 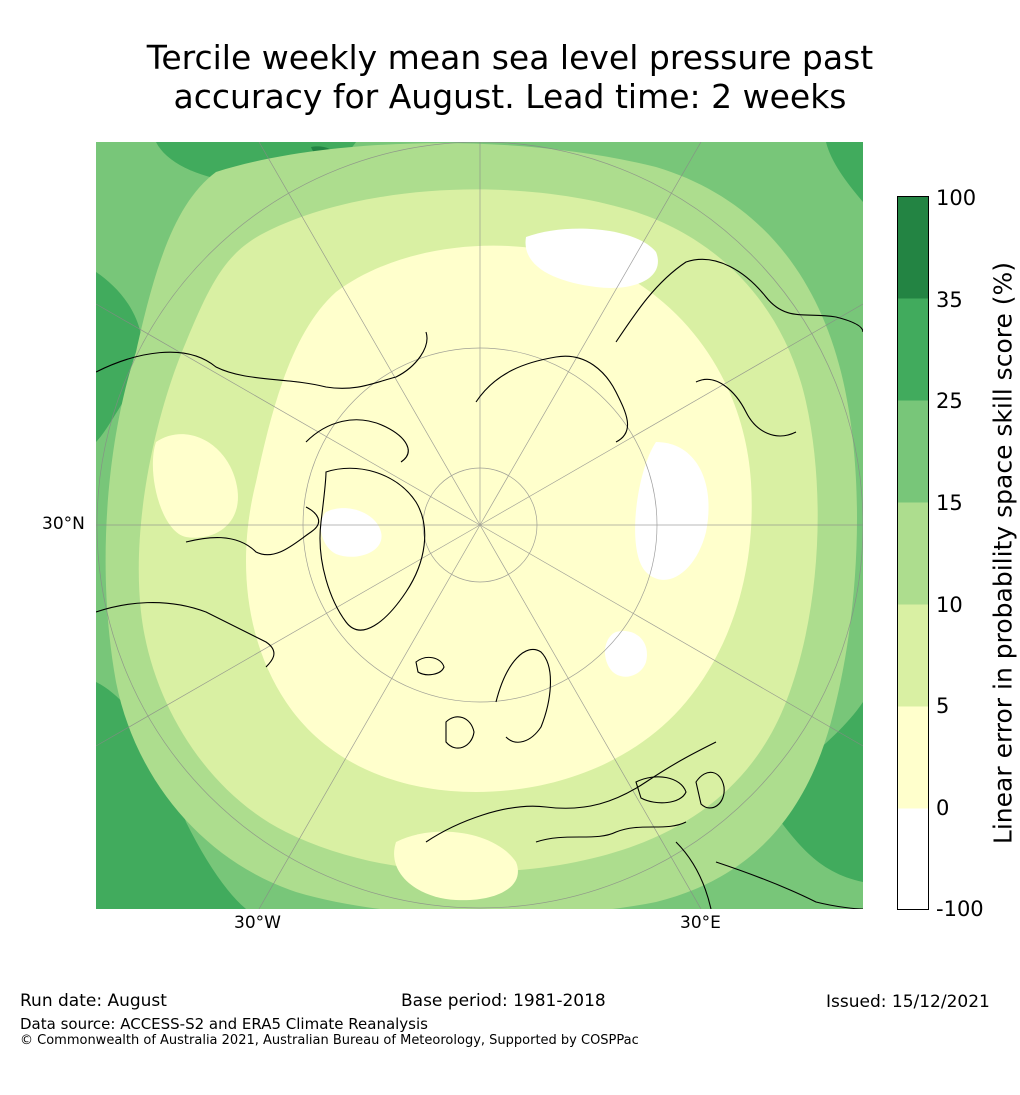 I want to click on colorbar-tick-25: 25, so click(x=949, y=401).